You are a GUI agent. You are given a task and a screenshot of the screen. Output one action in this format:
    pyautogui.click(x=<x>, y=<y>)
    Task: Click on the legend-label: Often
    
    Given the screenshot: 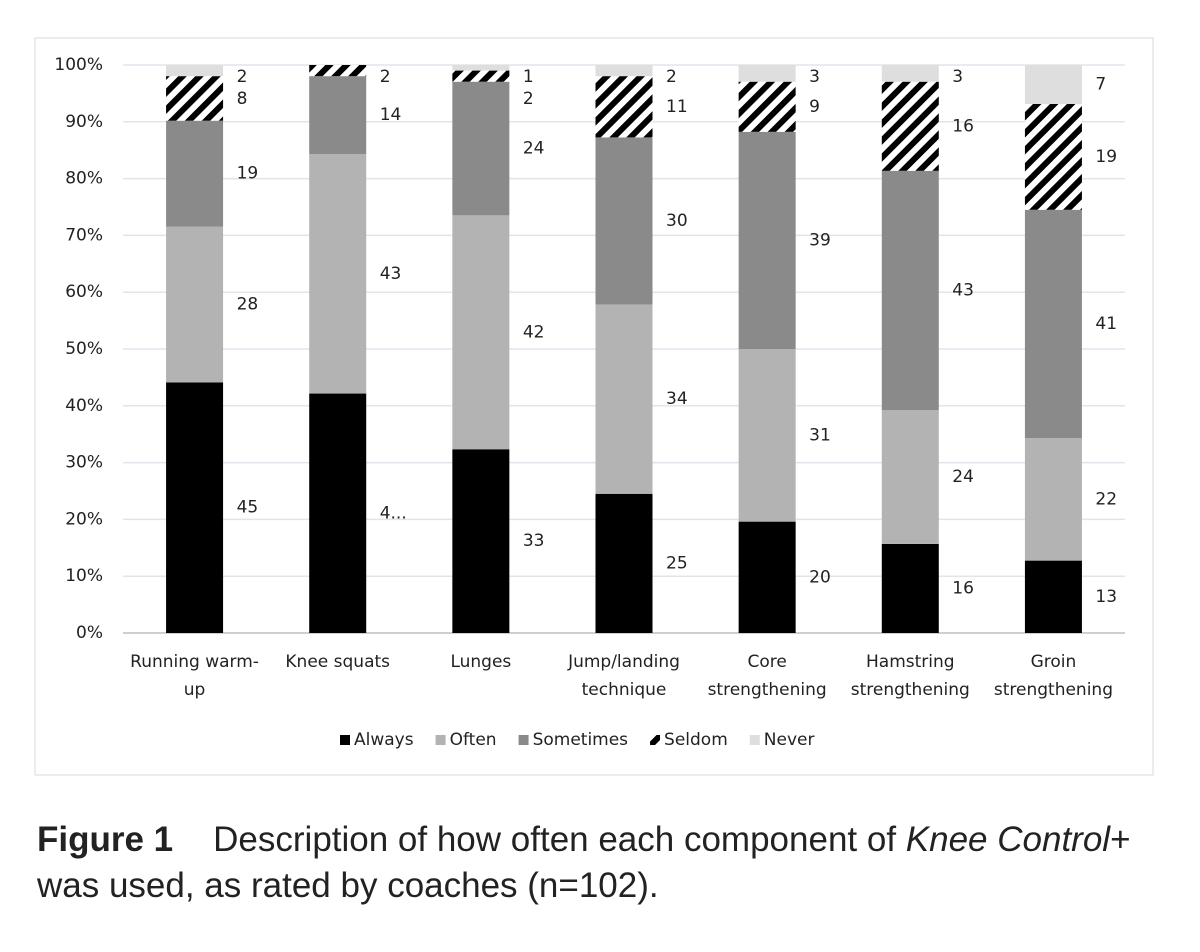 What is the action you would take?
    pyautogui.click(x=473, y=740)
    